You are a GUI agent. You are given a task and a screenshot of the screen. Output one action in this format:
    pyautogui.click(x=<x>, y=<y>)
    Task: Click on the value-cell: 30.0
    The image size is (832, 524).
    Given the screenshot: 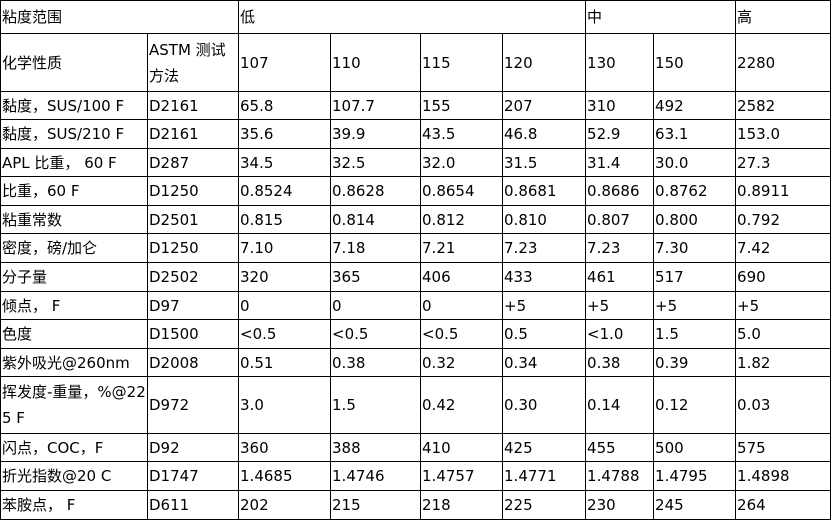 What is the action you would take?
    pyautogui.click(x=695, y=162)
    